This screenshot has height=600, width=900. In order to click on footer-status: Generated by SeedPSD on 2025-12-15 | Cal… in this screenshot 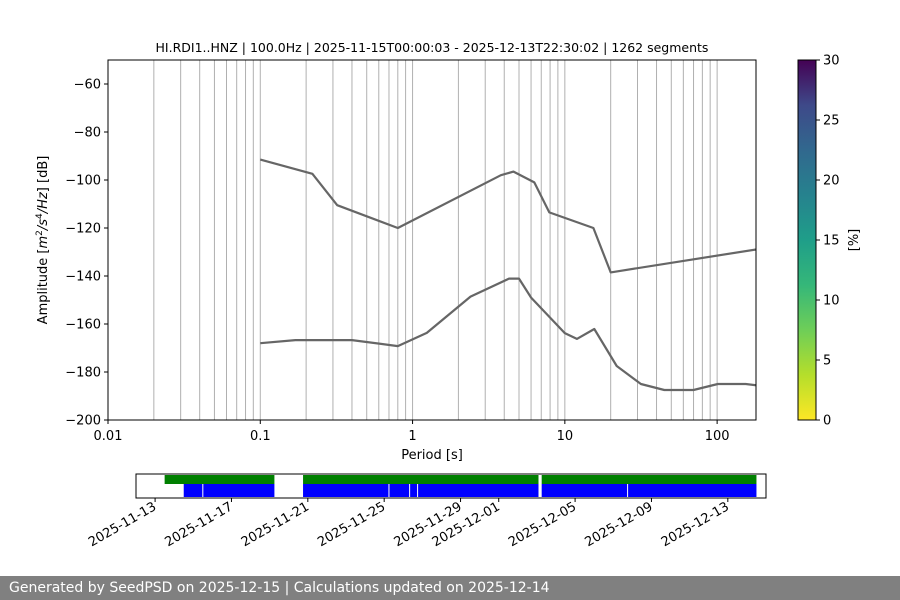, I will do `click(450, 588)`.